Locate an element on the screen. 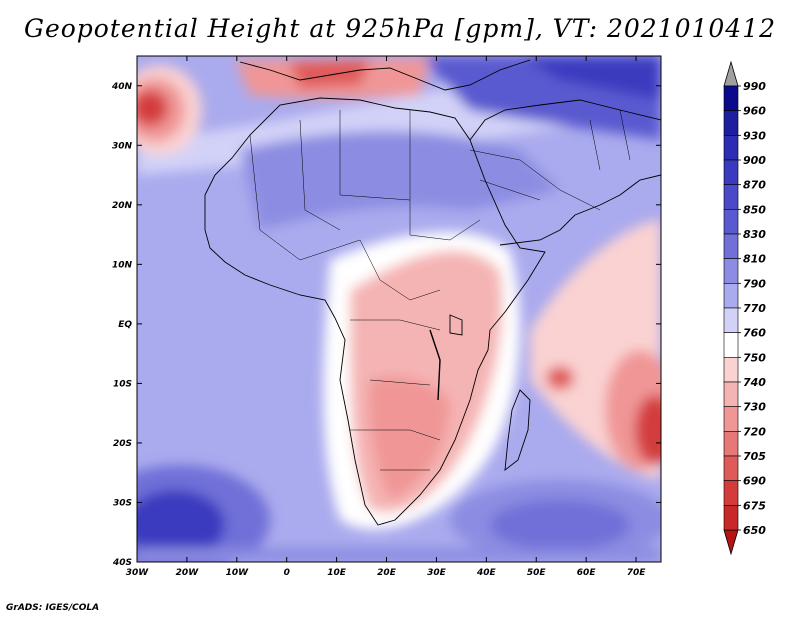  lon-tick-label: 10W is located at coordinates (238, 573).